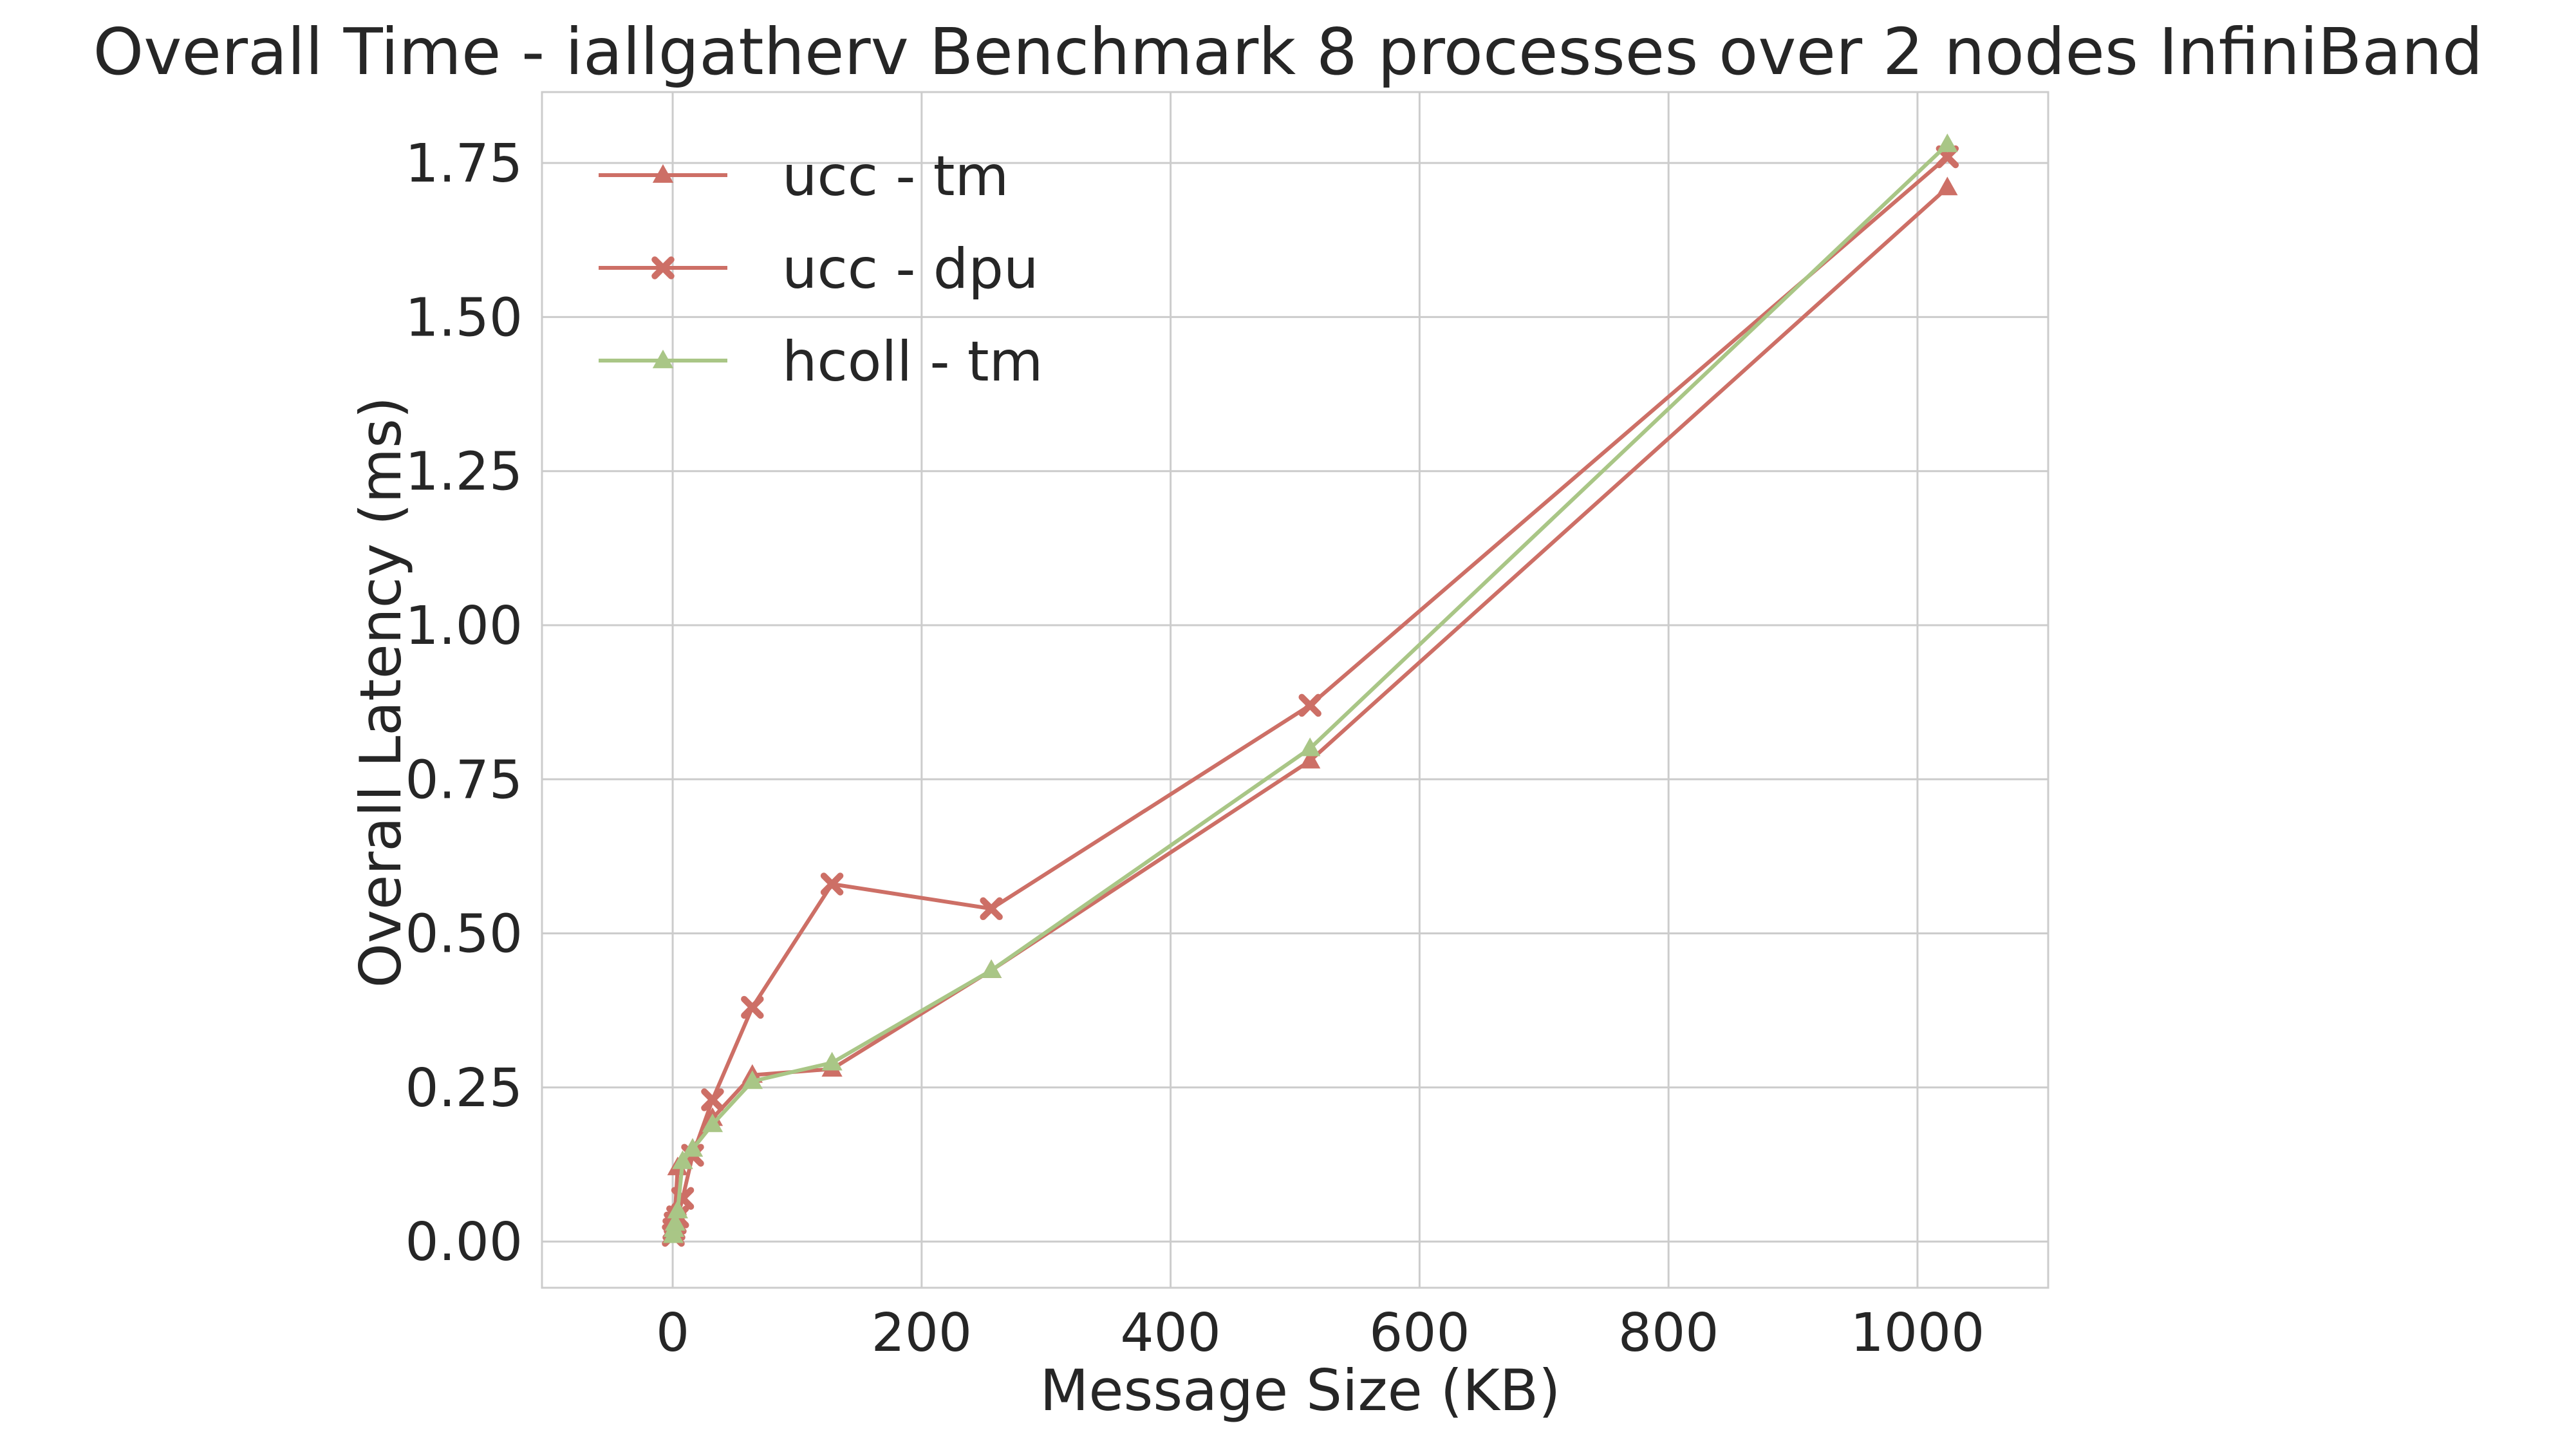 This screenshot has width=2576, height=1441. What do you see at coordinates (464, 780) in the screenshot?
I see `y-tick-label: 0.75` at bounding box center [464, 780].